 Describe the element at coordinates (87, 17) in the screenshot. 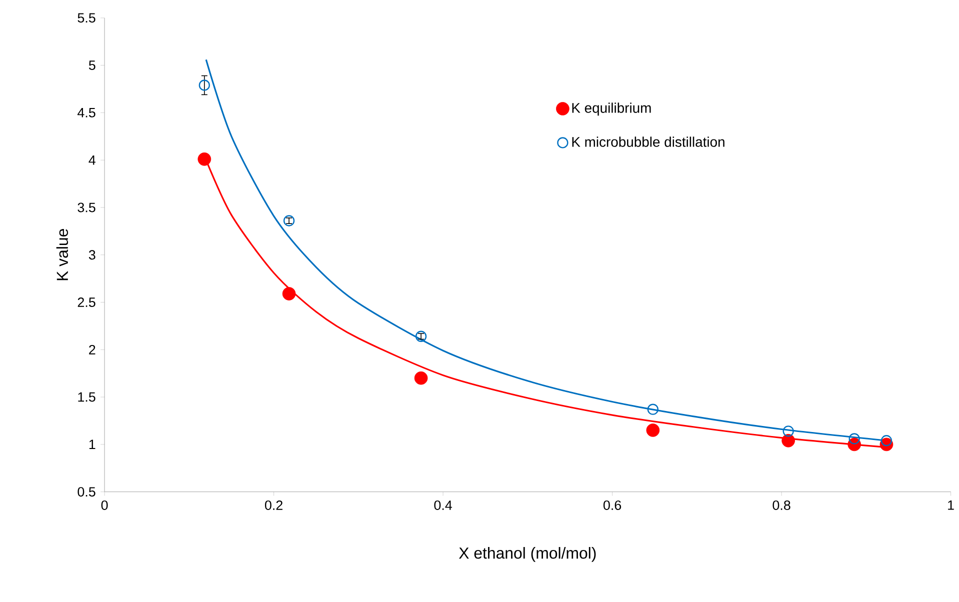

I see `y-tick-label: 5.5` at that location.